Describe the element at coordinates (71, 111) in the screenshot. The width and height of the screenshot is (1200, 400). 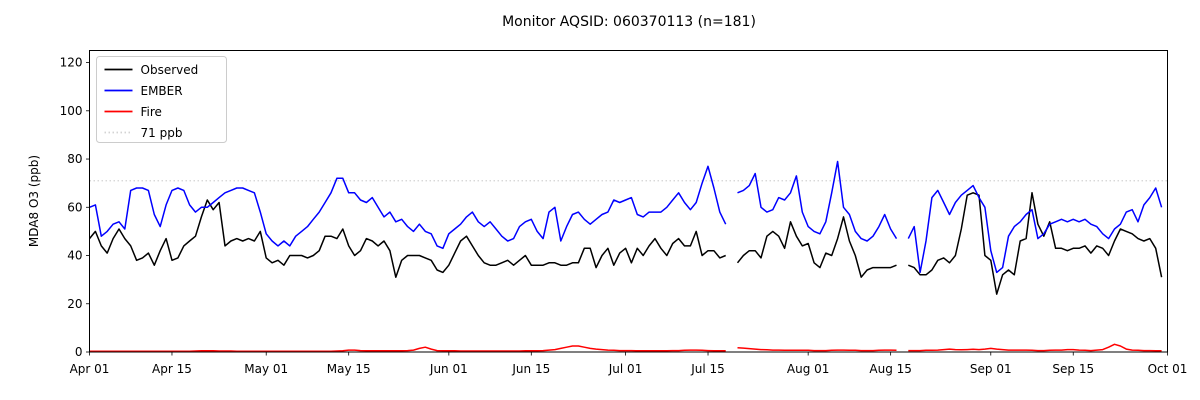
I see `y-tick-label: 100` at that location.